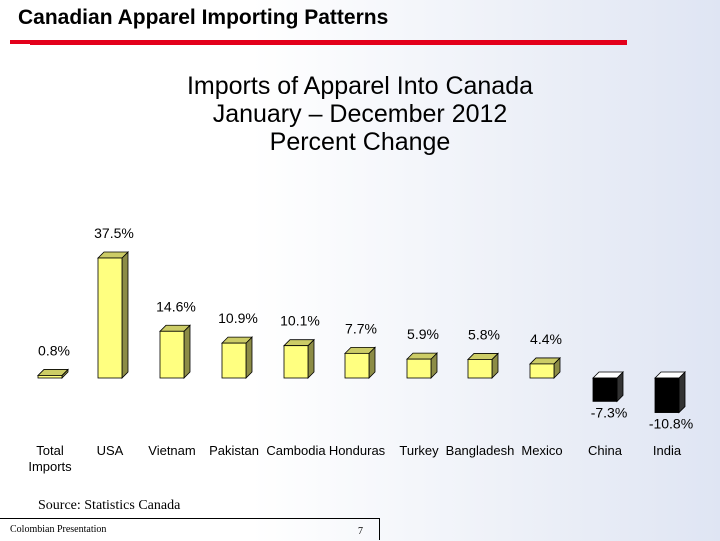 This screenshot has height=541, width=720. I want to click on category-label-3: Pakistan, so click(234, 450).